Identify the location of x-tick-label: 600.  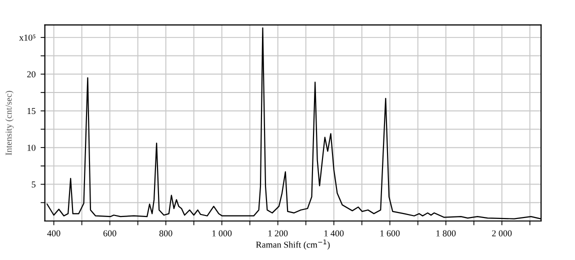
(109, 233).